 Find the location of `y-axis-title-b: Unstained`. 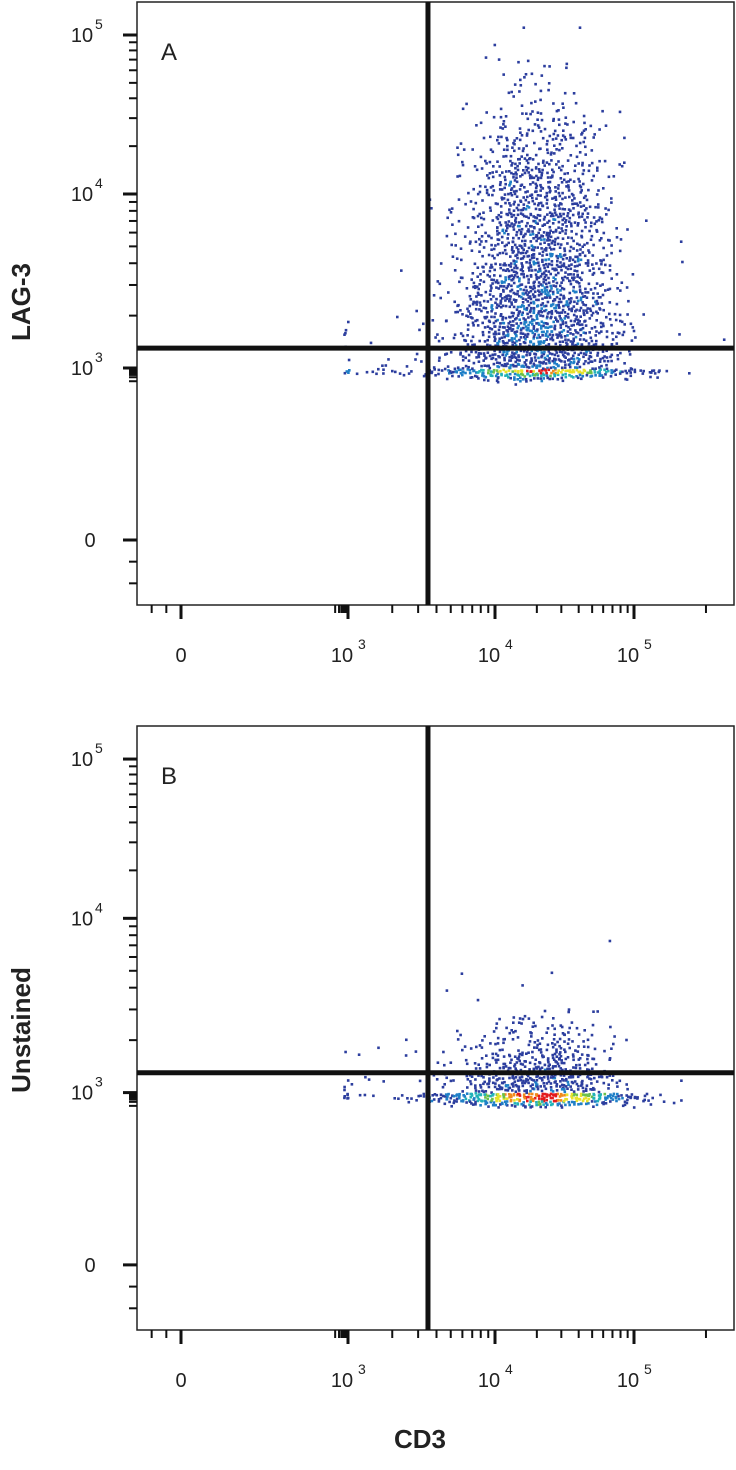

y-axis-title-b: Unstained is located at coordinates (21, 1030).